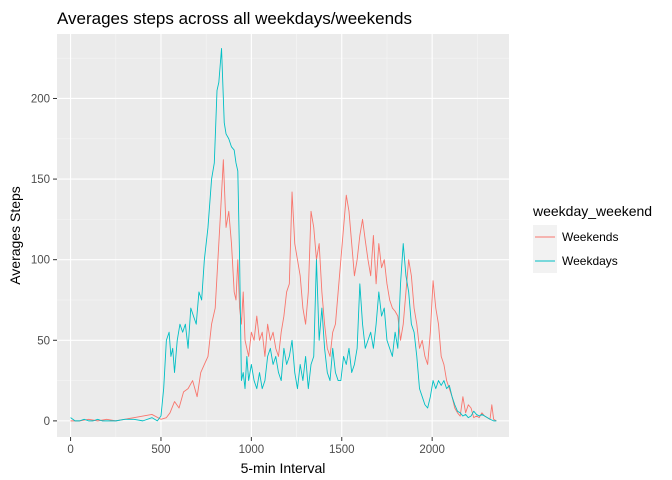  Describe the element at coordinates (70, 450) in the screenshot. I see `x-tick-label: 0` at that location.